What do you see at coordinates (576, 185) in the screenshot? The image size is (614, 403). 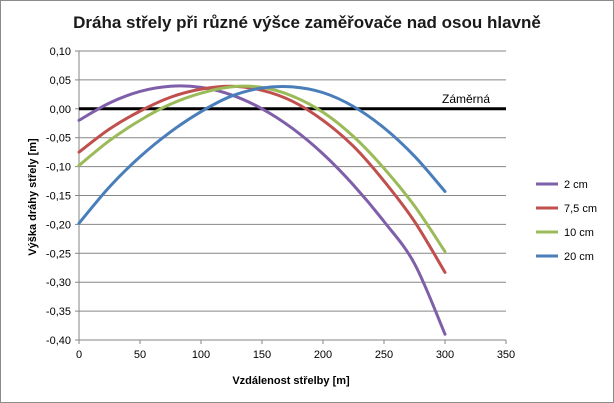 I see `legend-label: 2 cm` at bounding box center [576, 185].